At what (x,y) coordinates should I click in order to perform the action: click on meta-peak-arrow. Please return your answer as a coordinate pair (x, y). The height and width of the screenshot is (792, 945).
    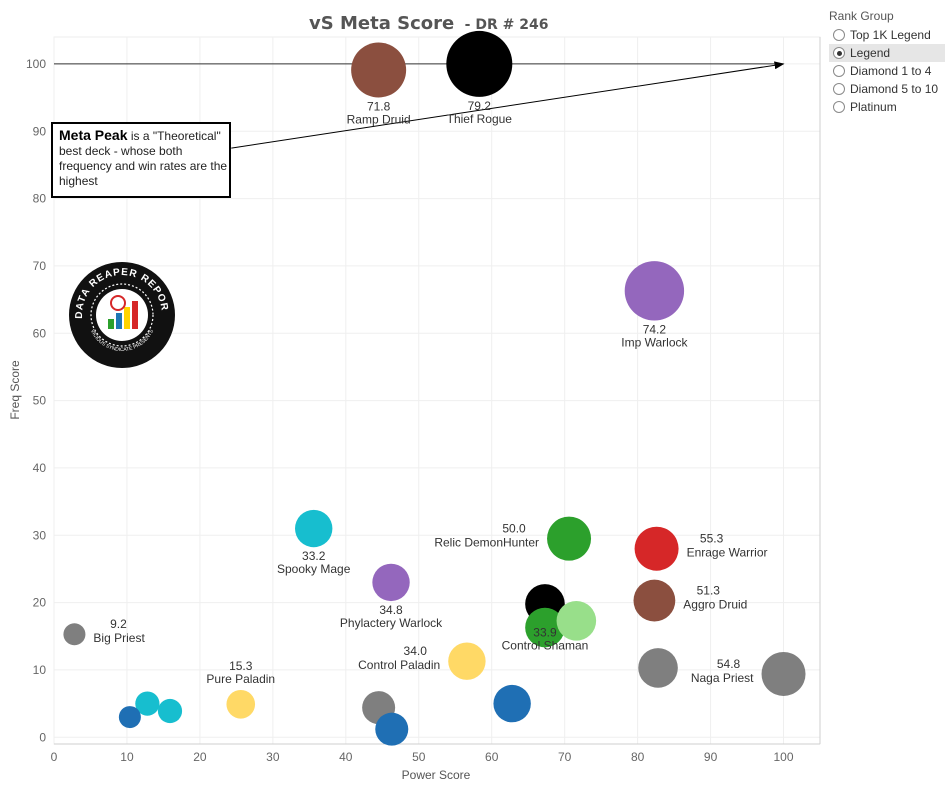
    Looking at the image, I should click on (508, 105).